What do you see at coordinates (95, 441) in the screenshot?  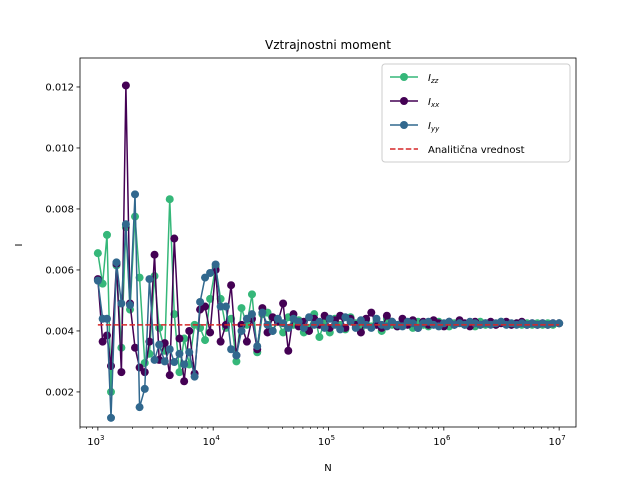 I see `x-tick-label: 10³` at bounding box center [95, 441].